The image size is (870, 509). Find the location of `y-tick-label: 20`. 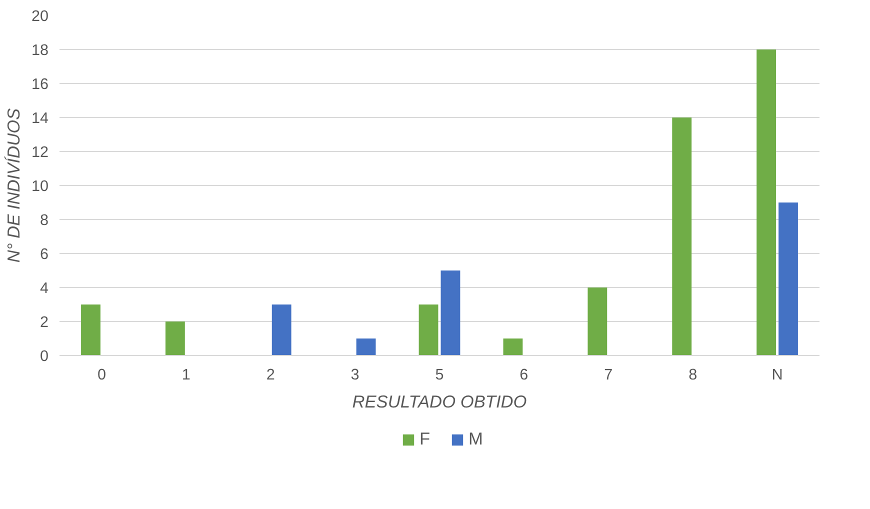

y-tick-label: 20 is located at coordinates (40, 16).